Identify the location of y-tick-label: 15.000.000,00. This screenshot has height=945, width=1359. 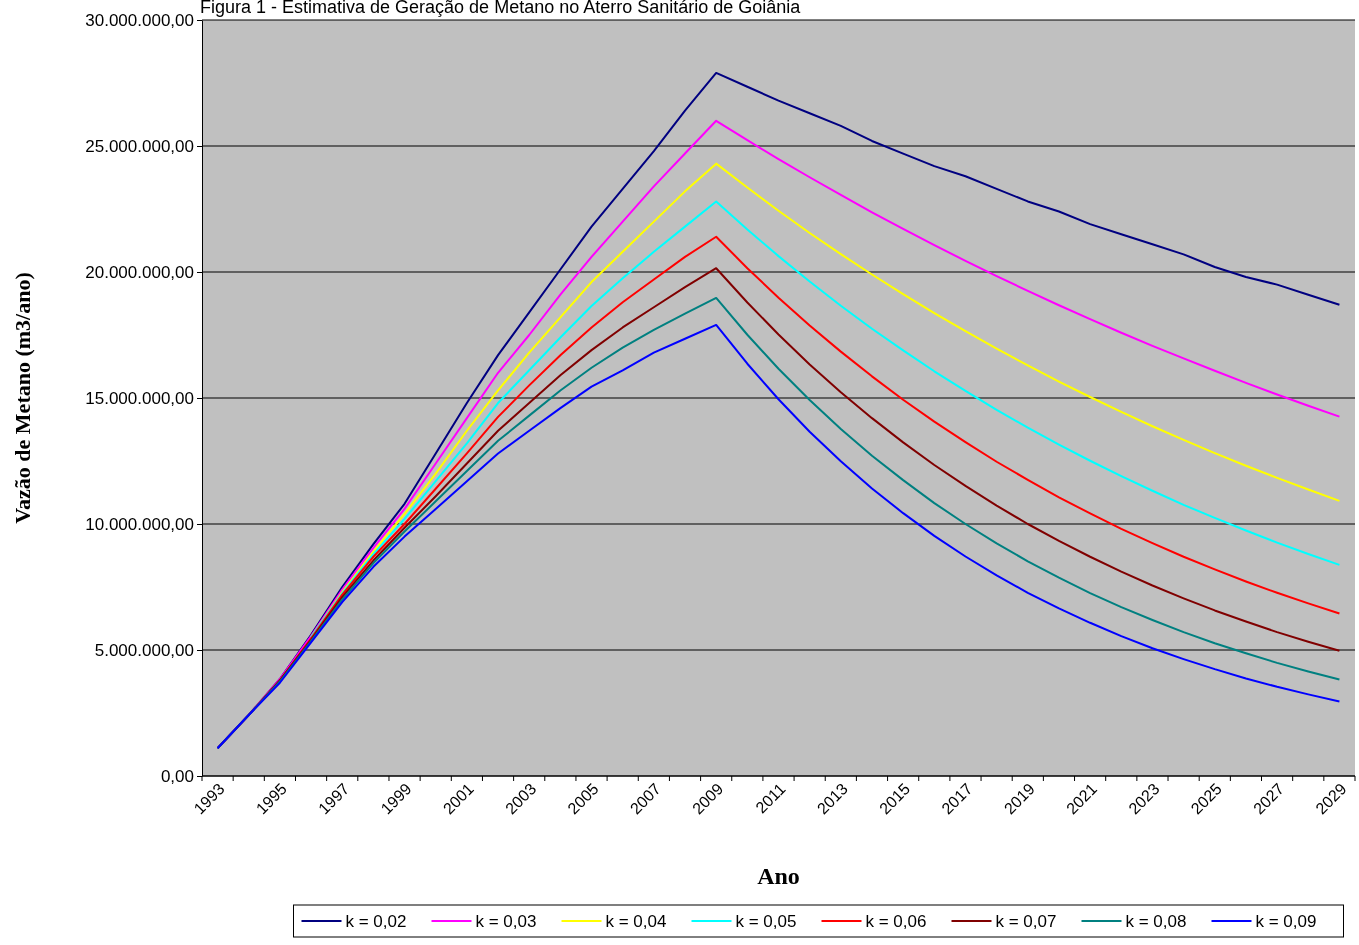
(139, 398).